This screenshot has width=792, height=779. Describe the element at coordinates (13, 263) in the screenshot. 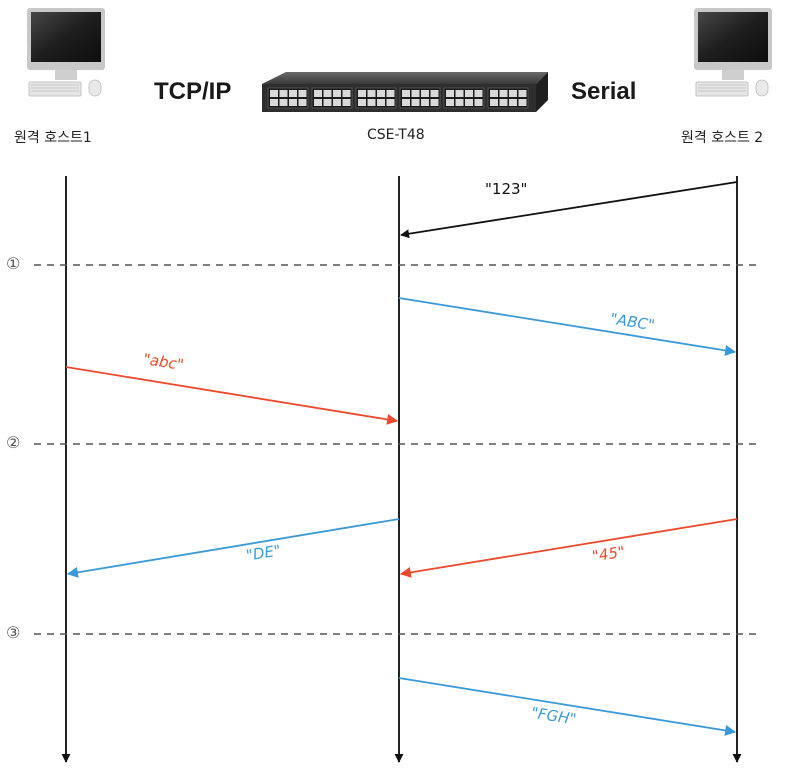

I see `phase-number-1: ①` at that location.